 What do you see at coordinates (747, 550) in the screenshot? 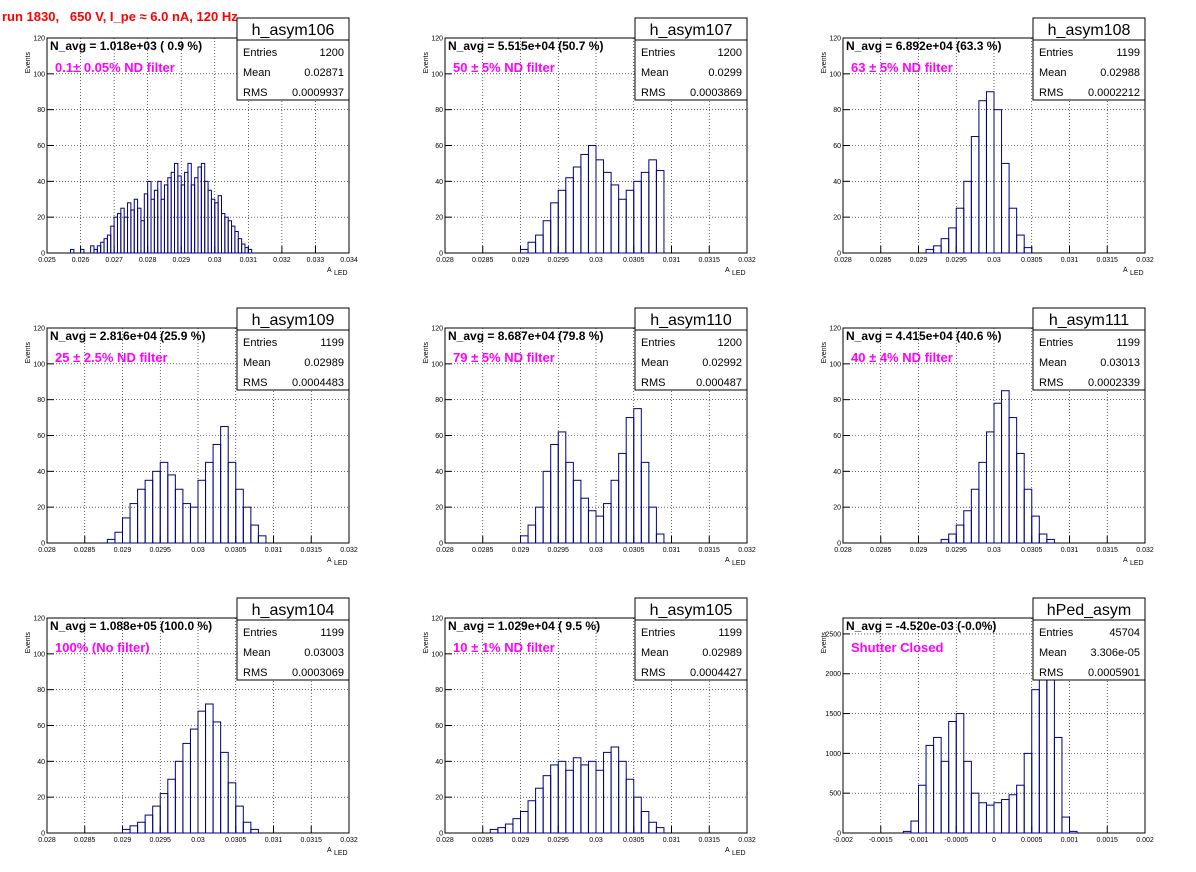
I see `x-tick-label: 0.032` at bounding box center [747, 550].